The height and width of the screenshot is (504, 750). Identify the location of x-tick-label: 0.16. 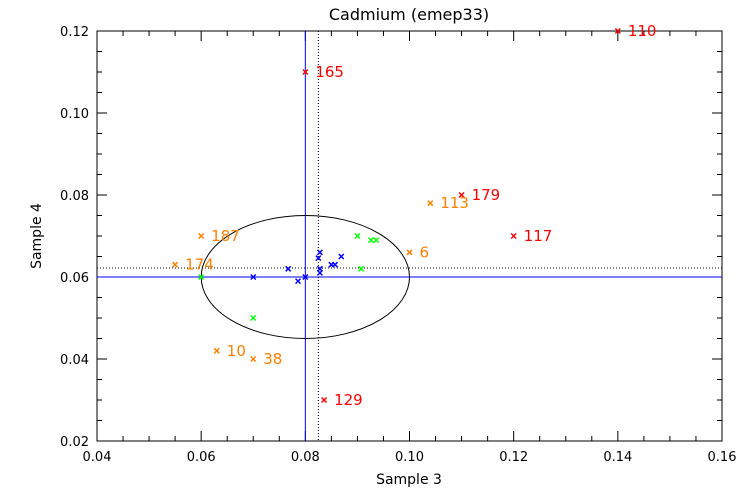
(722, 457).